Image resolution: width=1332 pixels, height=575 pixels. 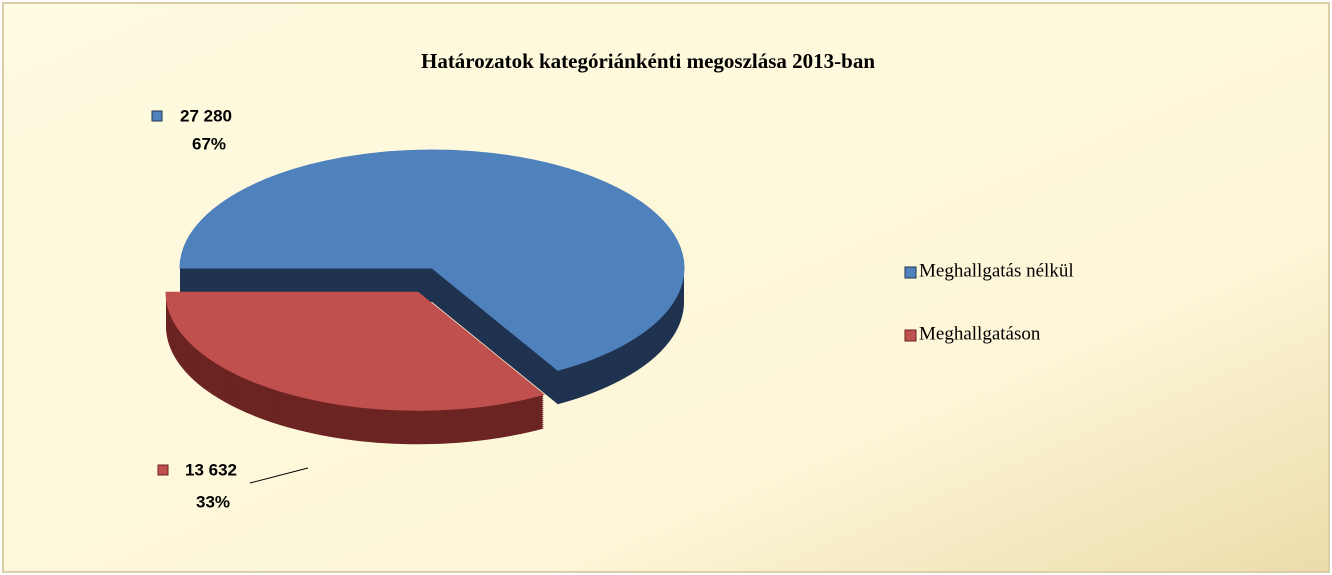 I want to click on legend-label: Meghallgatás nélkül, so click(x=996, y=270).